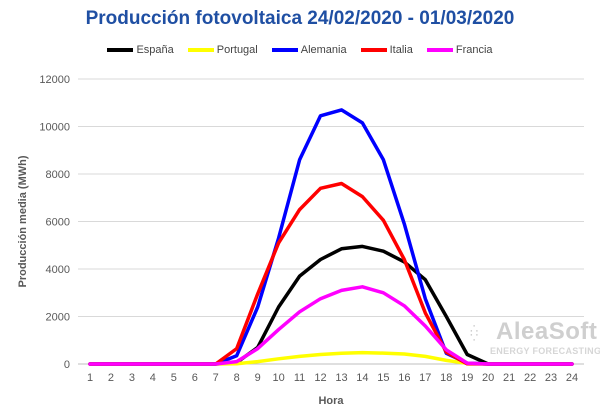  What do you see at coordinates (237, 50) in the screenshot?
I see `legend-label-portugal: Portugal` at bounding box center [237, 50].